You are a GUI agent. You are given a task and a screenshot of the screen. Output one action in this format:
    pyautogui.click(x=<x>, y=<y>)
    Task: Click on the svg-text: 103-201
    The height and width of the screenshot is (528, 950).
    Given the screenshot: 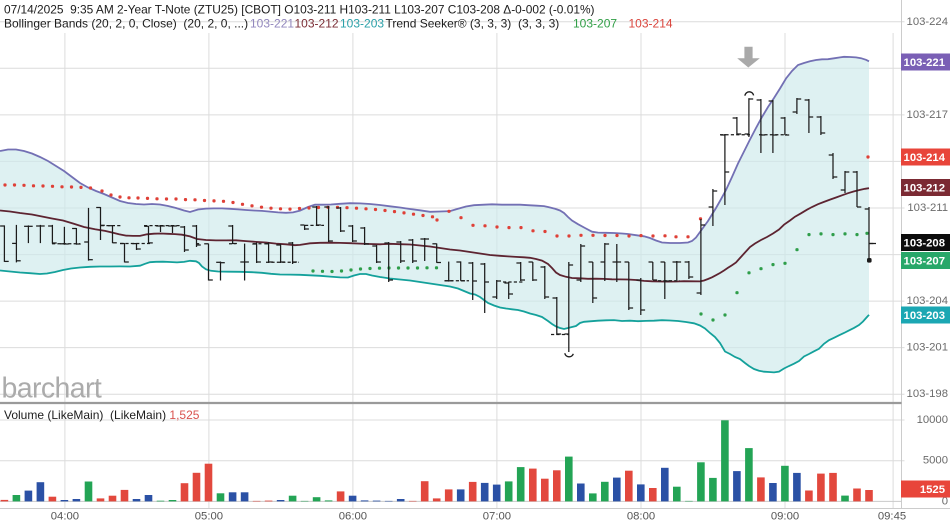 What is the action you would take?
    pyautogui.click(x=927, y=348)
    